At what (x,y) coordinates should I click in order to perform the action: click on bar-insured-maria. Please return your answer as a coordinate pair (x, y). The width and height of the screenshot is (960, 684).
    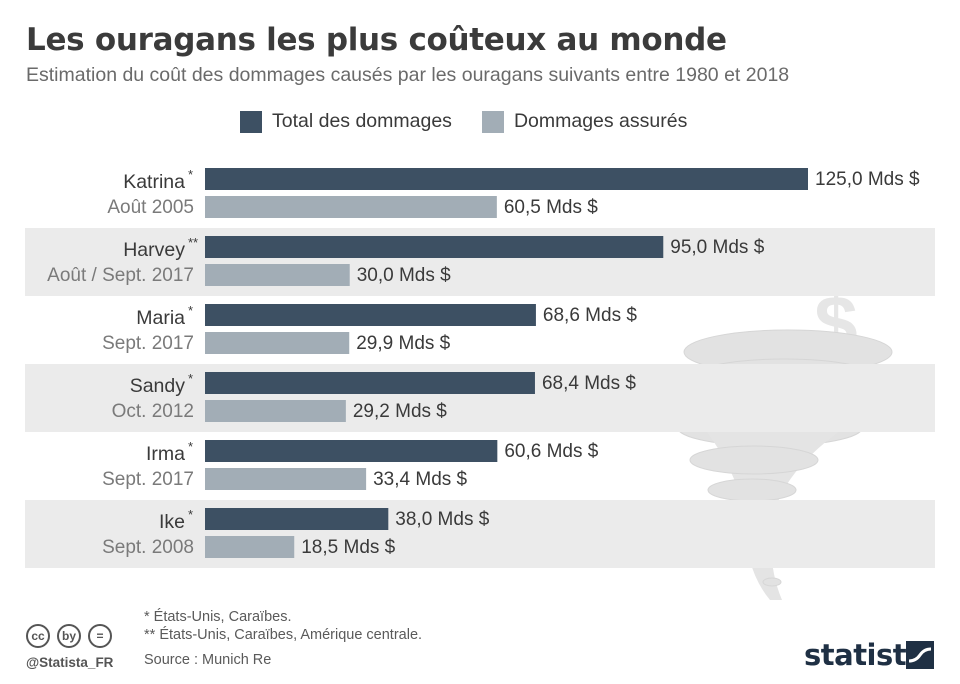
    Looking at the image, I should click on (277, 343).